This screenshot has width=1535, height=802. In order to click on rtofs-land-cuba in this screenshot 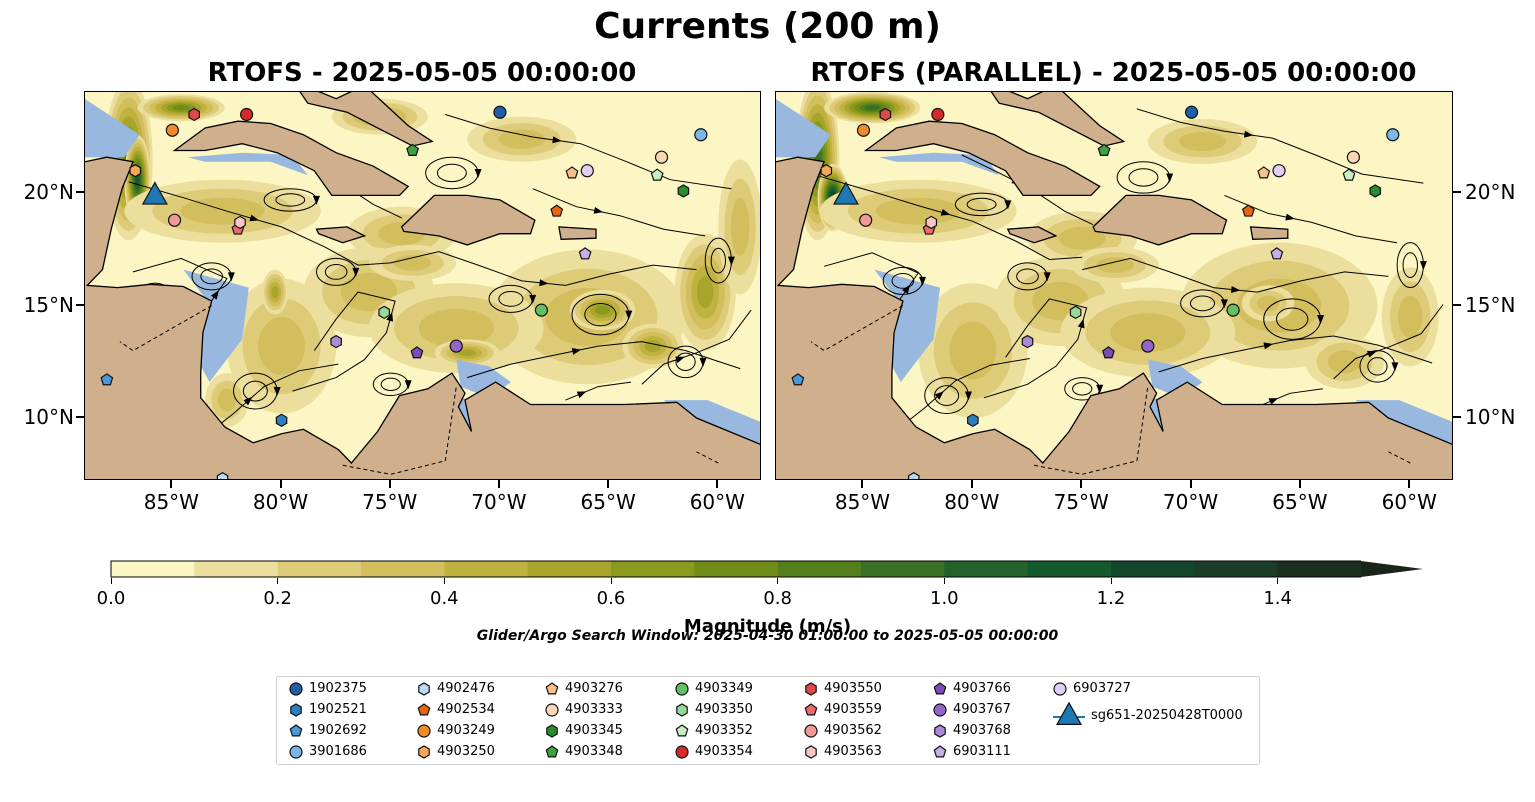, I will do `click(291, 158)`.